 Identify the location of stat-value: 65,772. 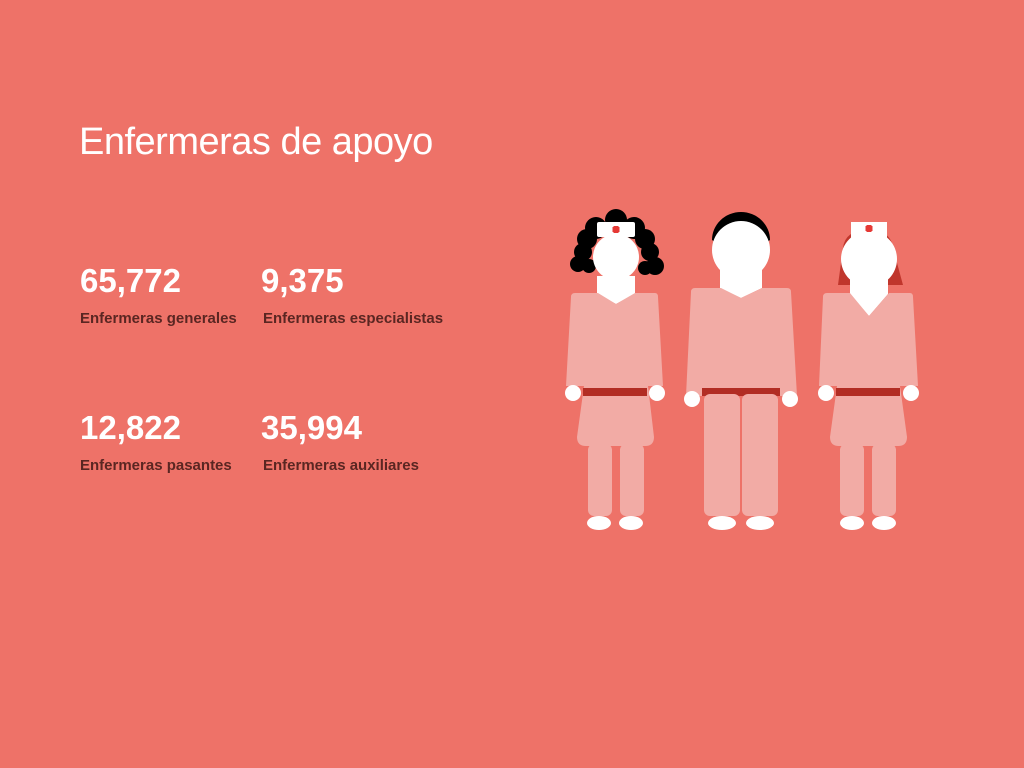
(130, 280).